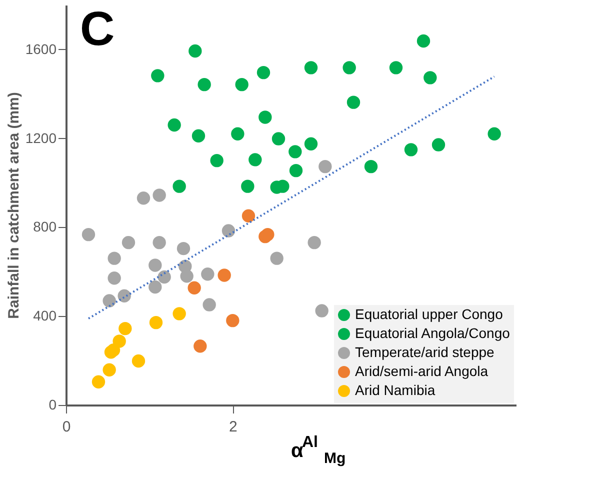  What do you see at coordinates (425, 352) in the screenshot?
I see `legend-label: Temperate/arid steppe` at bounding box center [425, 352].